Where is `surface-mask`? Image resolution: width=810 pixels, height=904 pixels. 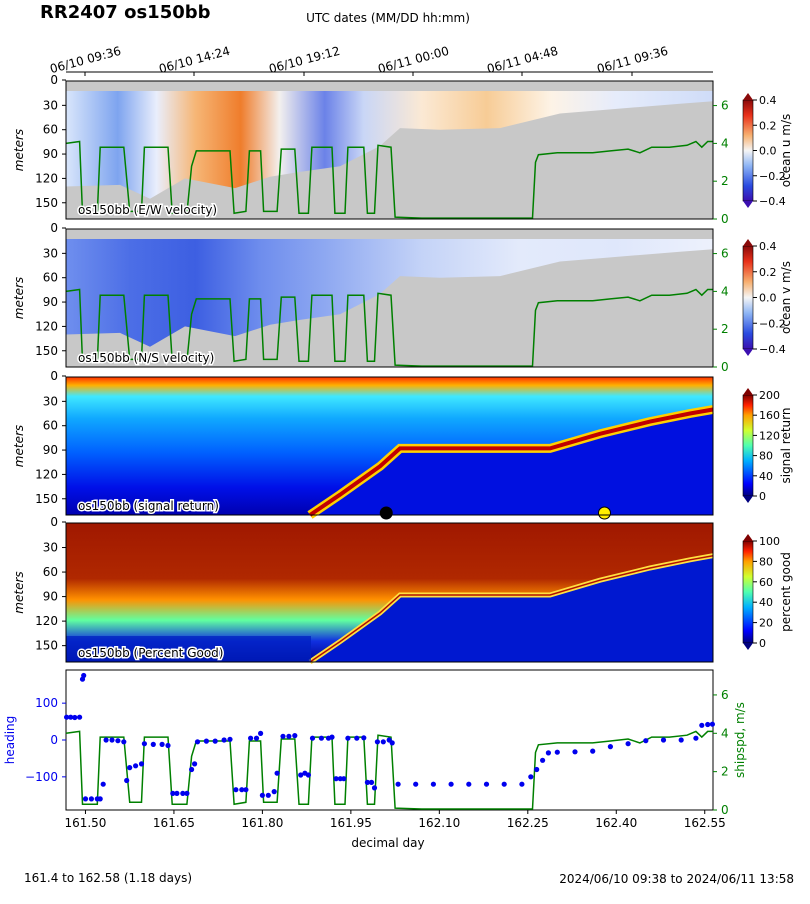
surface-mask is located at coordinates (389, 234).